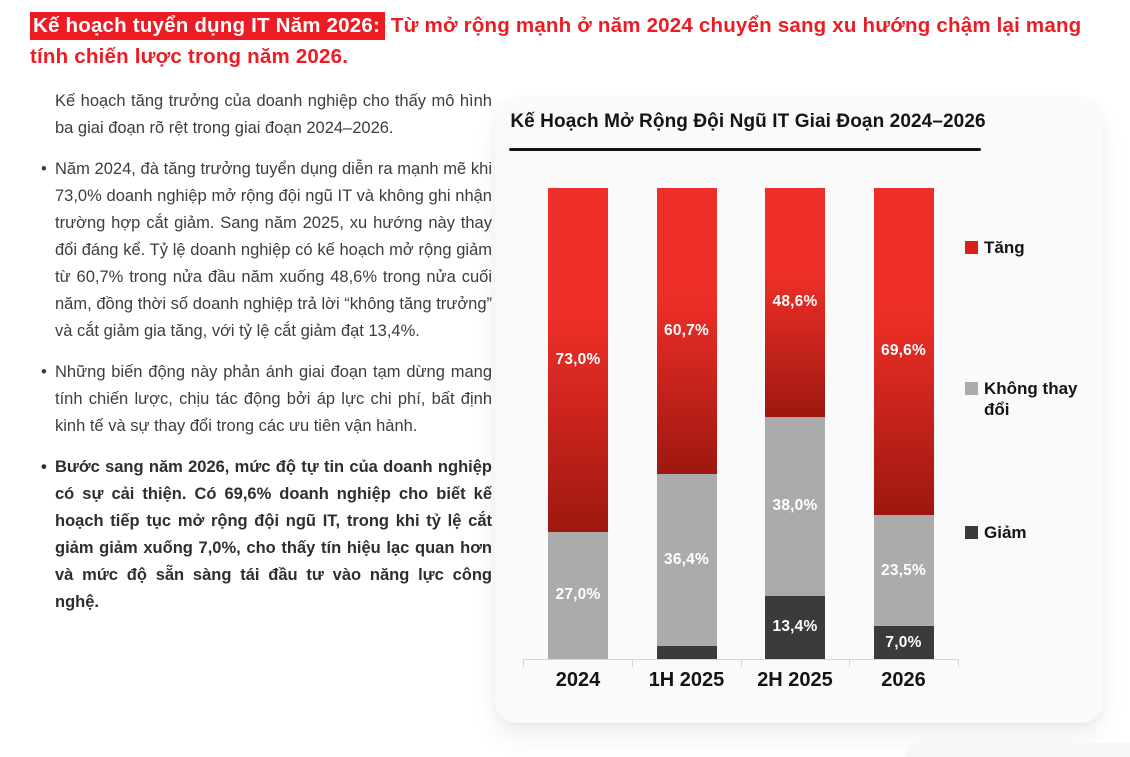  I want to click on legend-swatch-giam, so click(971, 532).